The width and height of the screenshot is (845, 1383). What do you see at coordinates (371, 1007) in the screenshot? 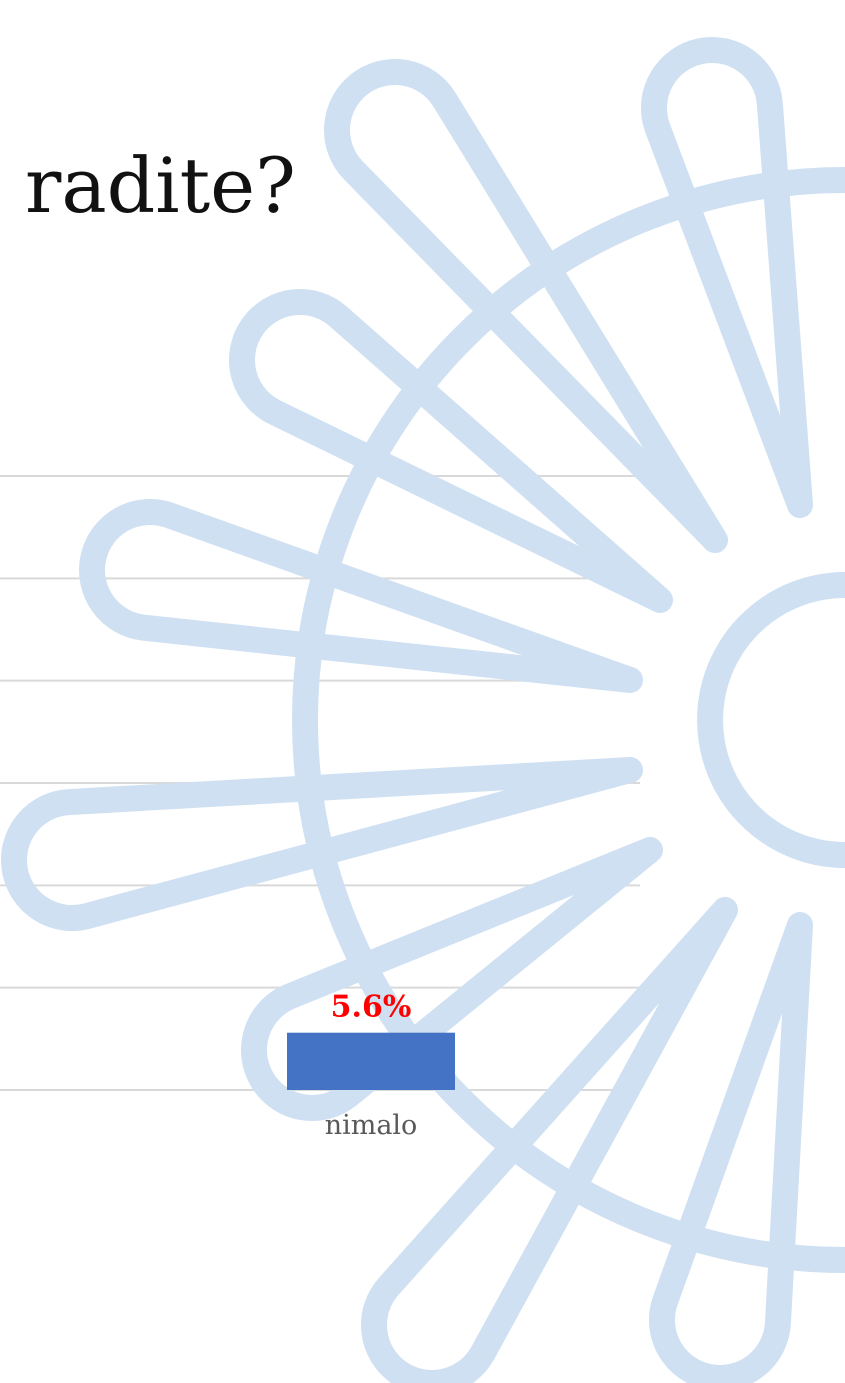
I see `data-label: 5.6%` at bounding box center [371, 1007].